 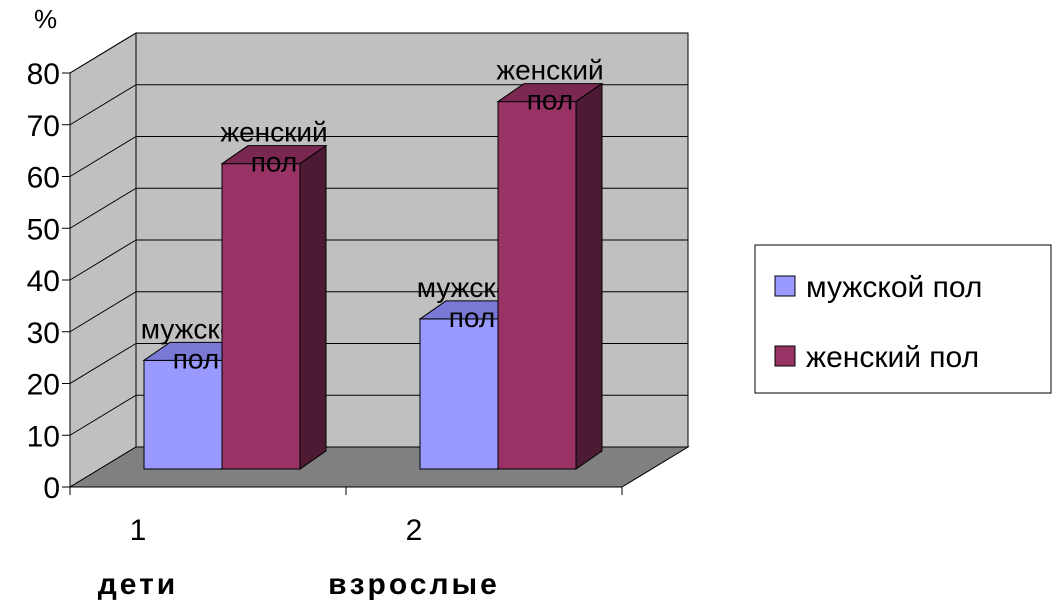 What do you see at coordinates (43, 436) in the screenshot?
I see `y-tick-label: 10` at bounding box center [43, 436].